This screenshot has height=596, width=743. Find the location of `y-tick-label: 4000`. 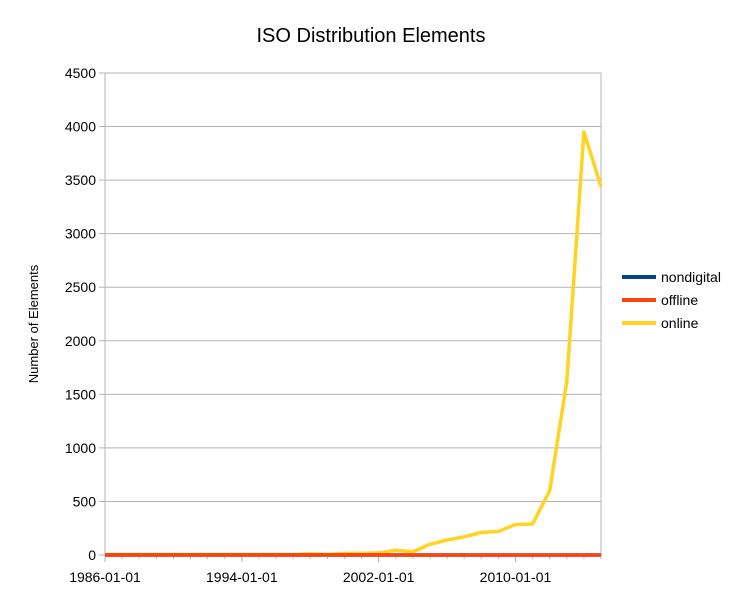

y-tick-label: 4000 is located at coordinates (80, 127).